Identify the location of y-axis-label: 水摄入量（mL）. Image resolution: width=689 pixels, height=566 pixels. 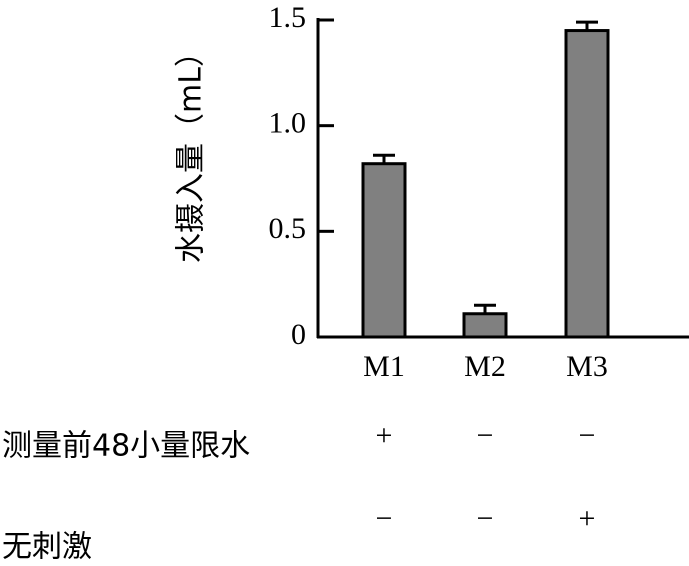
(191, 150).